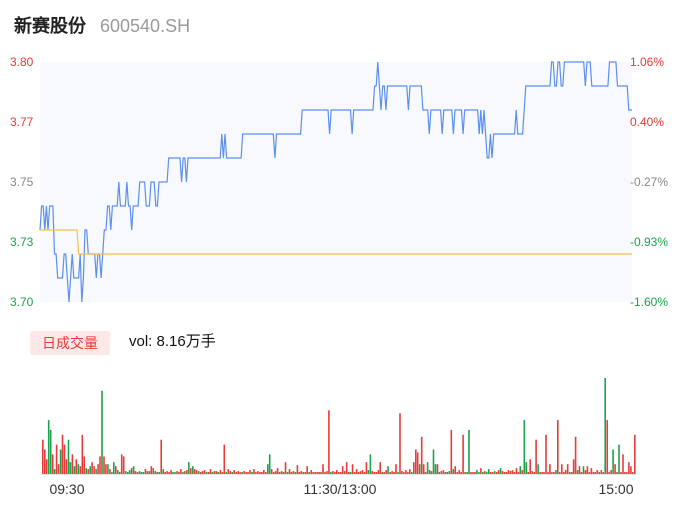 This screenshot has width=686, height=524. Describe the element at coordinates (647, 62) in the screenshot. I see `y-right-tick-label: 1.06%` at that location.